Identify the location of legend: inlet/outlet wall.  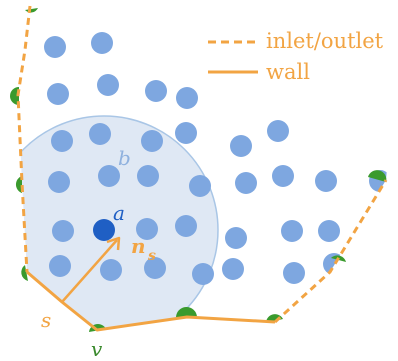
(296, 56).